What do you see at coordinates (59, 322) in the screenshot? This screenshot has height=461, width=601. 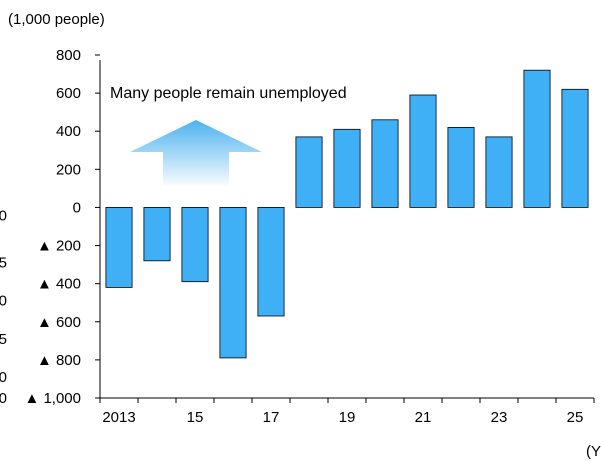 I see `y-tick-label: ▲ 600` at bounding box center [59, 322].